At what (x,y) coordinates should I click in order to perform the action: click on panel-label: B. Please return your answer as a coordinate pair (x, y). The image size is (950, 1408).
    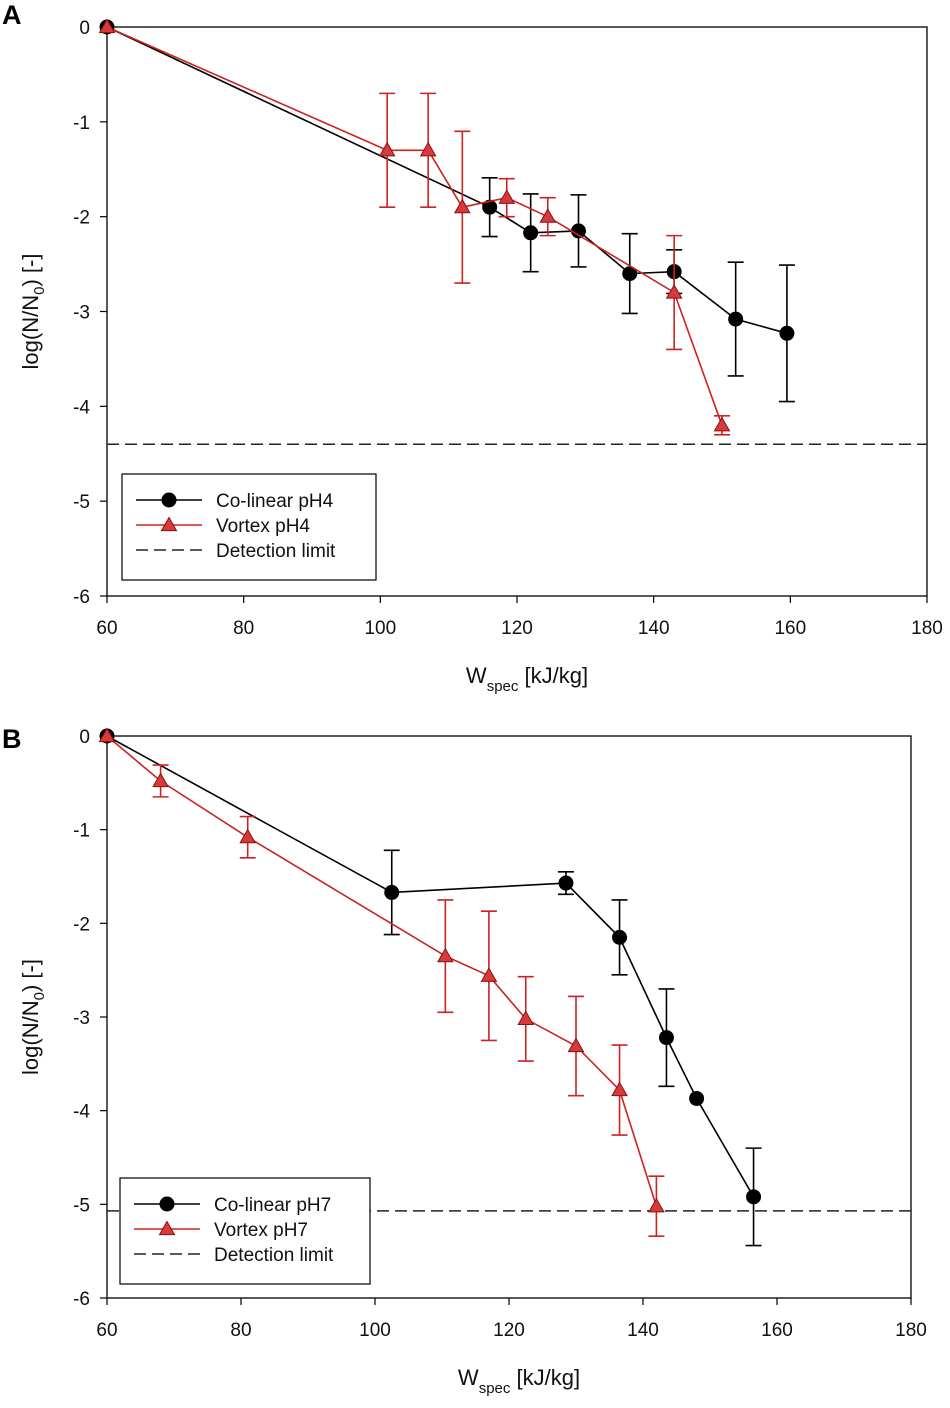
    Looking at the image, I should click on (12, 739).